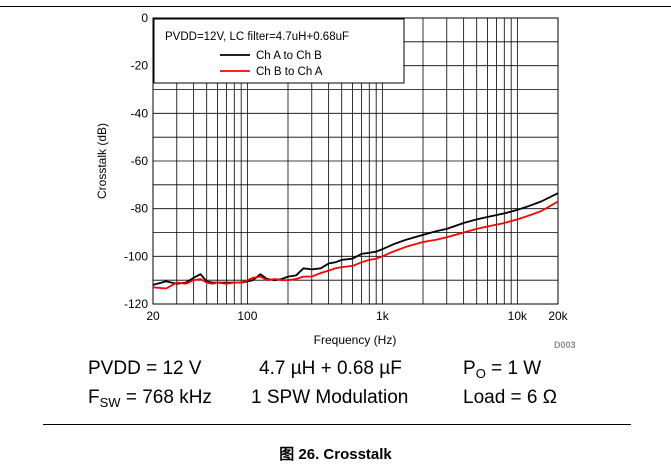 The height and width of the screenshot is (472, 671). I want to click on y-tick-labels: 0 -20 -40 -60 -80 -100 -120, so click(136, 161).